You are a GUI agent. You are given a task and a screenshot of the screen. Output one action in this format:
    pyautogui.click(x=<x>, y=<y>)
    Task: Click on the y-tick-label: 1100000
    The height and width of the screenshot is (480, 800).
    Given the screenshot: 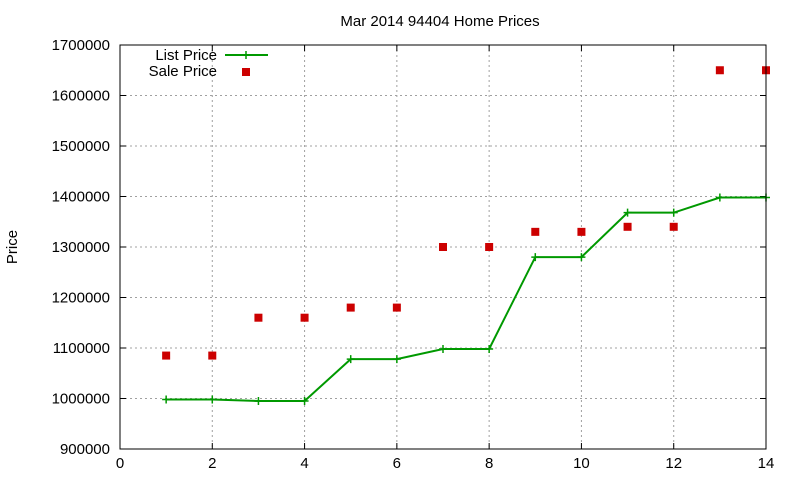 What is the action you would take?
    pyautogui.click(x=81, y=348)
    